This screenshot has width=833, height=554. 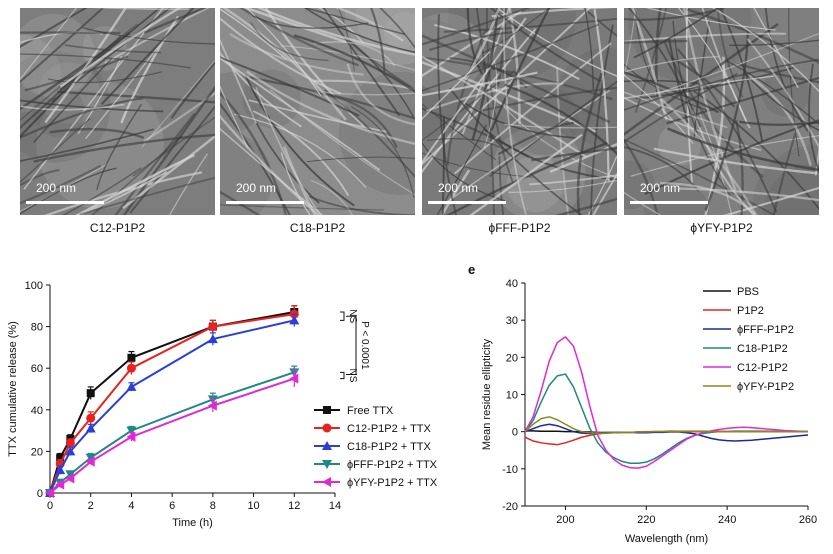 What do you see at coordinates (565, 520) in the screenshot?
I see `x-tick-label: 200` at bounding box center [565, 520].